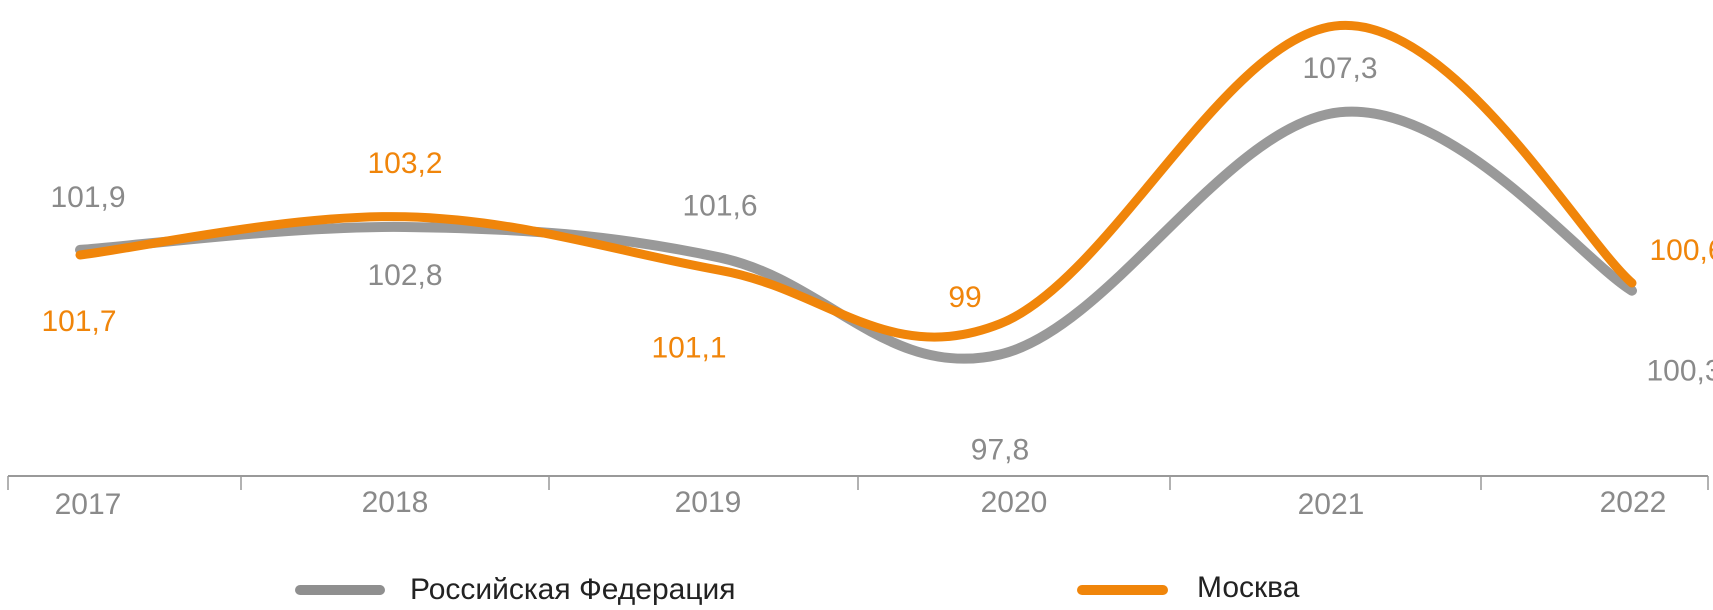 Image resolution: width=1713 pixels, height=610 pixels. What do you see at coordinates (964, 297) in the screenshot?
I see `data-label-moscow: 99` at bounding box center [964, 297].